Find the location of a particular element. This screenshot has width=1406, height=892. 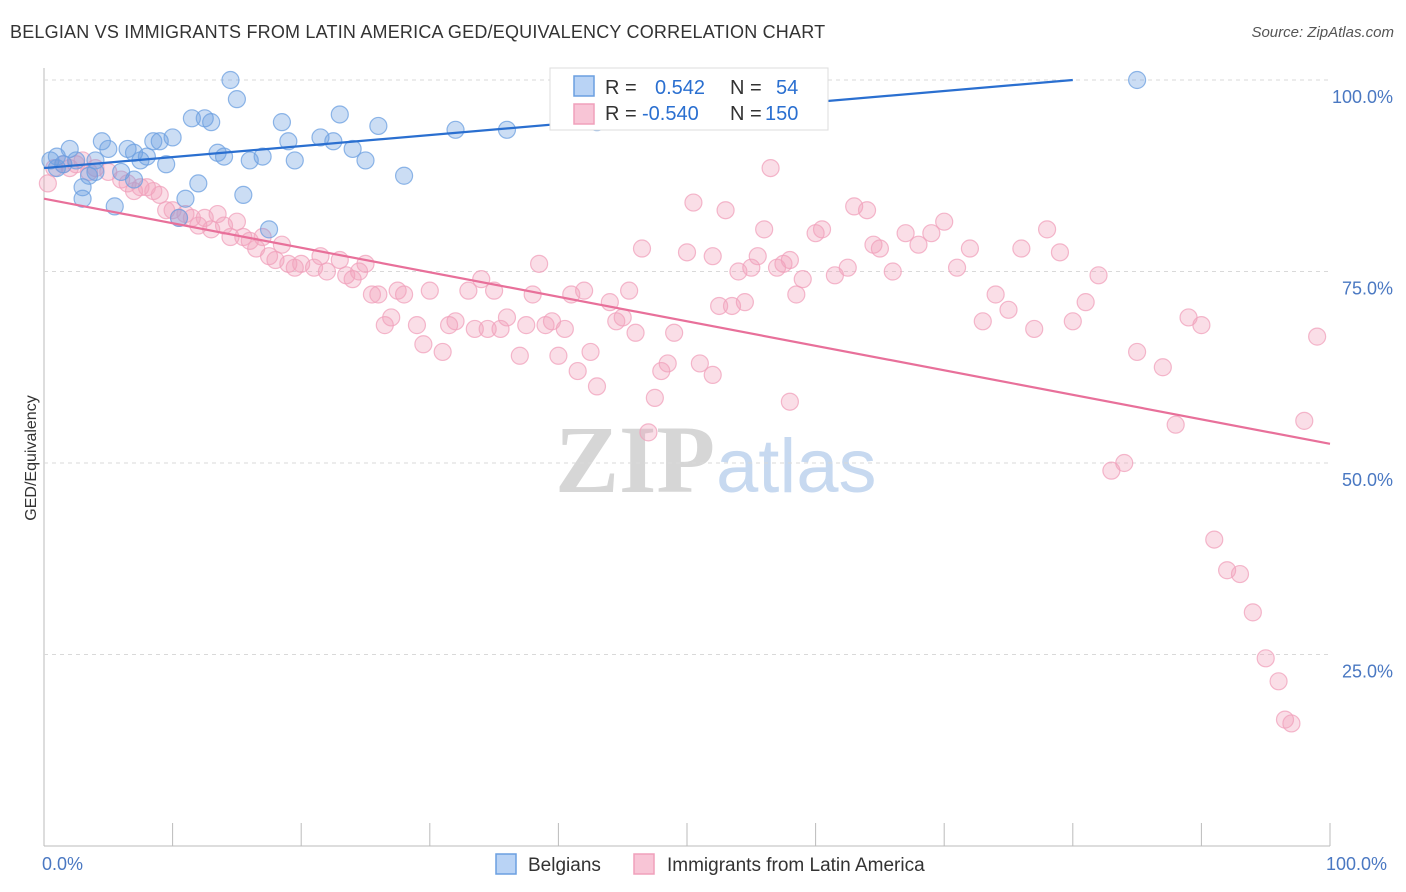

legend-label-belgians: Belgians is located at coordinates (564, 865).